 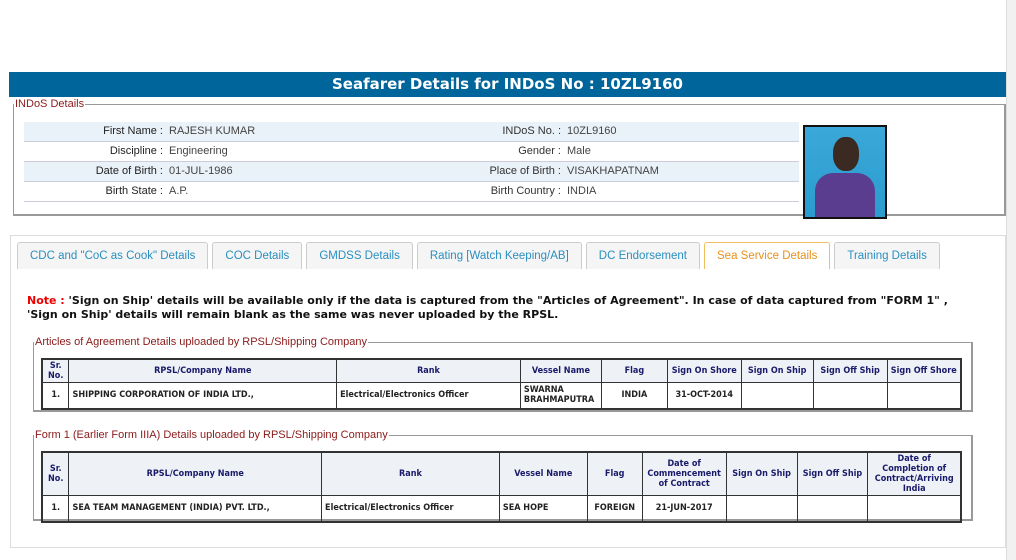 What do you see at coordinates (411, 192) in the screenshot?
I see `detail-row: Birth State : A.P. Birth Country : INDIA` at bounding box center [411, 192].